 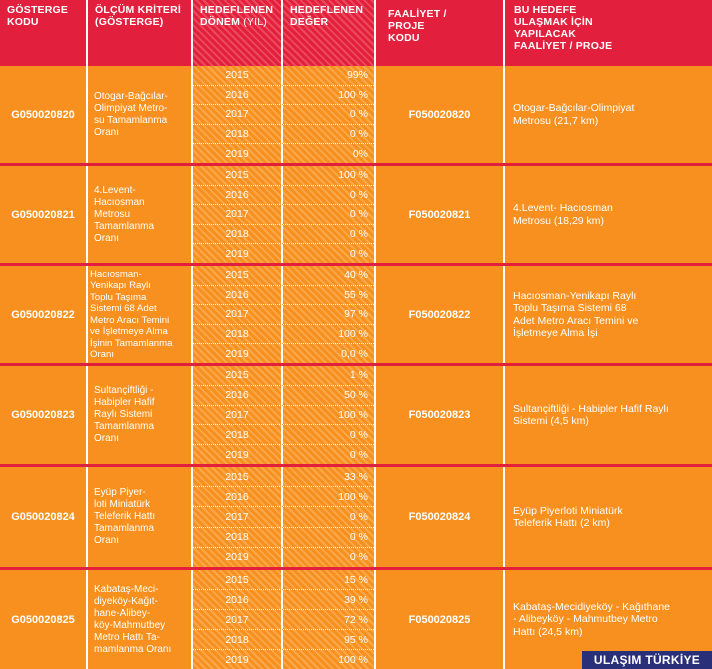 What do you see at coordinates (356, 599) in the screenshot?
I see `value-cell: 39 %` at bounding box center [356, 599].